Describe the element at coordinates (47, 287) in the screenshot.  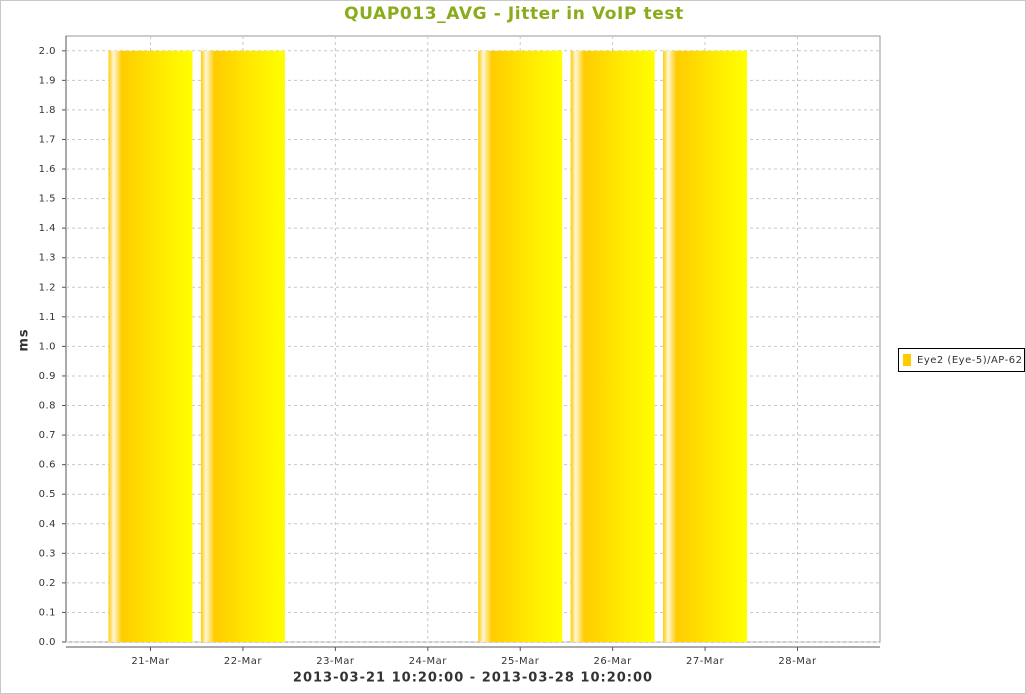
I see `y-tick-label: 1.2` at that location.